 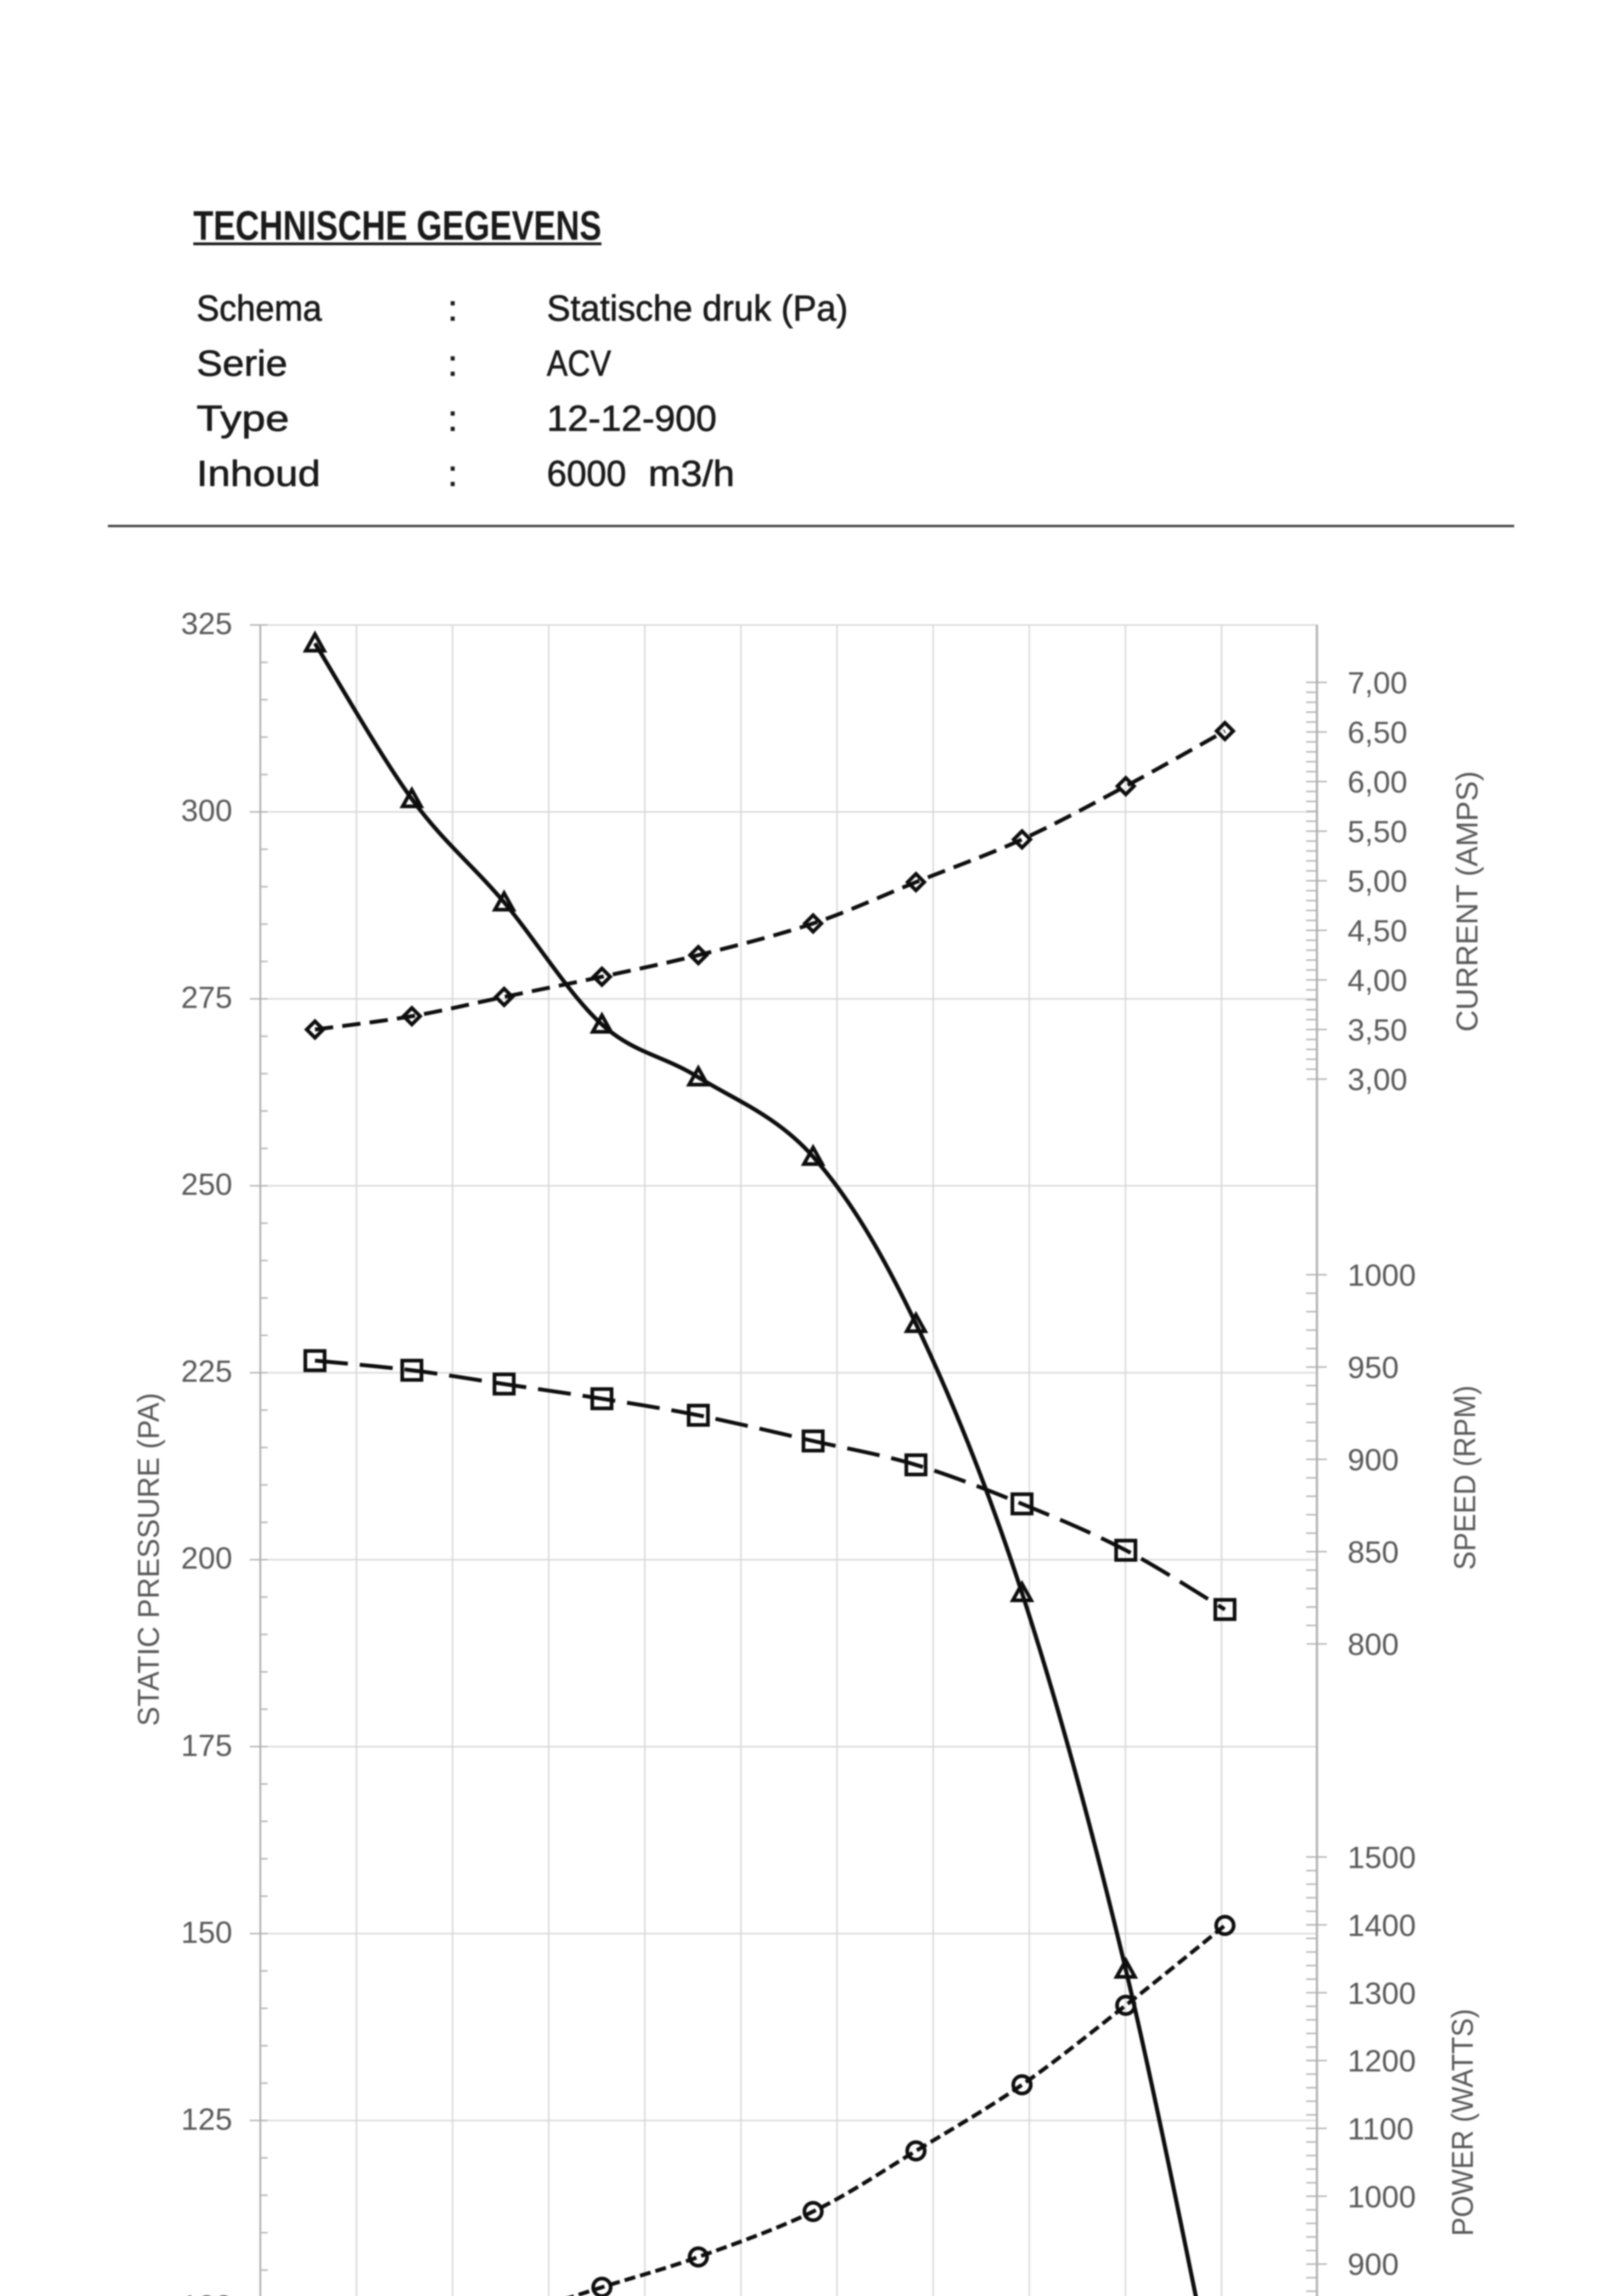 I want to click on svg-text: 300, so click(x=206, y=810).